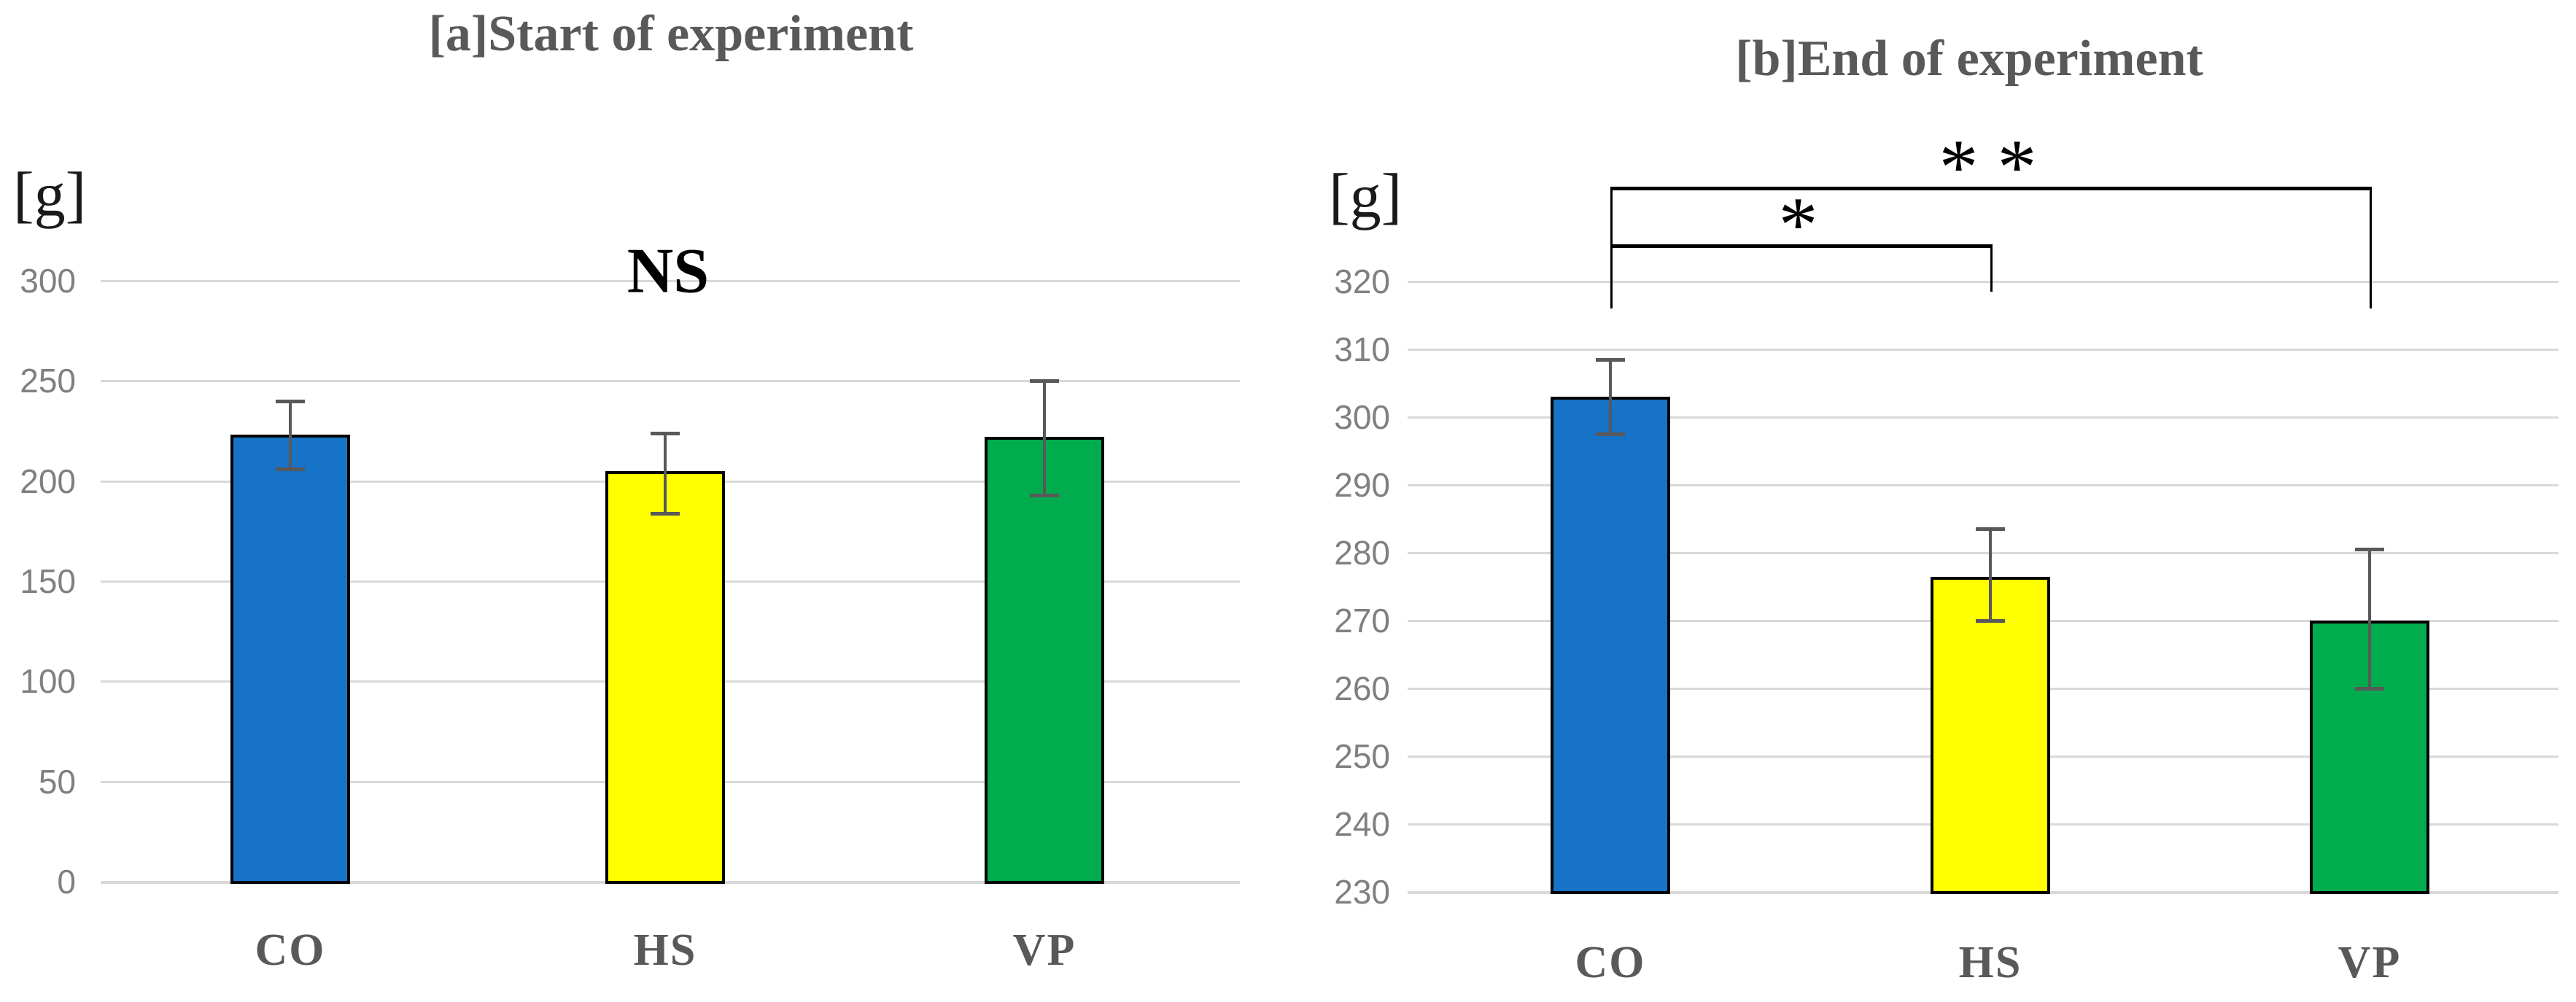 The height and width of the screenshot is (1002, 2576). I want to click on y-tick-label-b-240: 240, so click(1362, 824).